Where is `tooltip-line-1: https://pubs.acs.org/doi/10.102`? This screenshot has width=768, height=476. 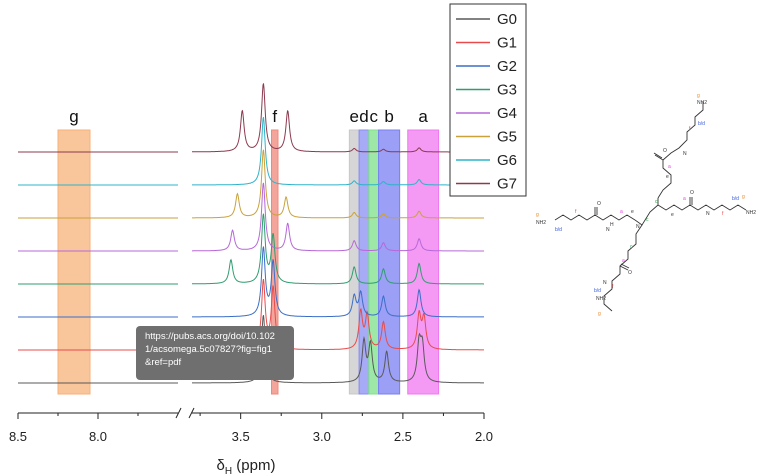
tooltip-line-1: https://pubs.acs.org/doi/10.102 is located at coordinates (210, 336).